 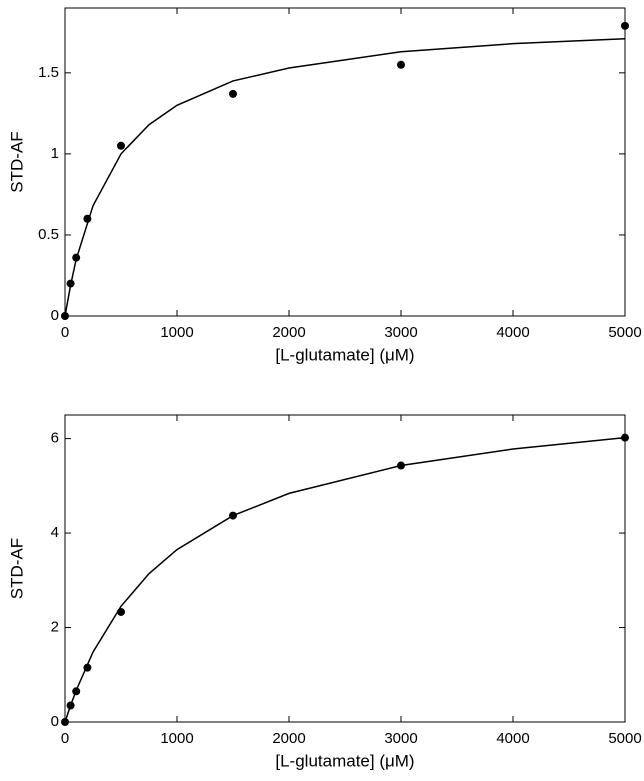 What do you see at coordinates (55, 153) in the screenshot?
I see `y-tick-label: 1` at bounding box center [55, 153].